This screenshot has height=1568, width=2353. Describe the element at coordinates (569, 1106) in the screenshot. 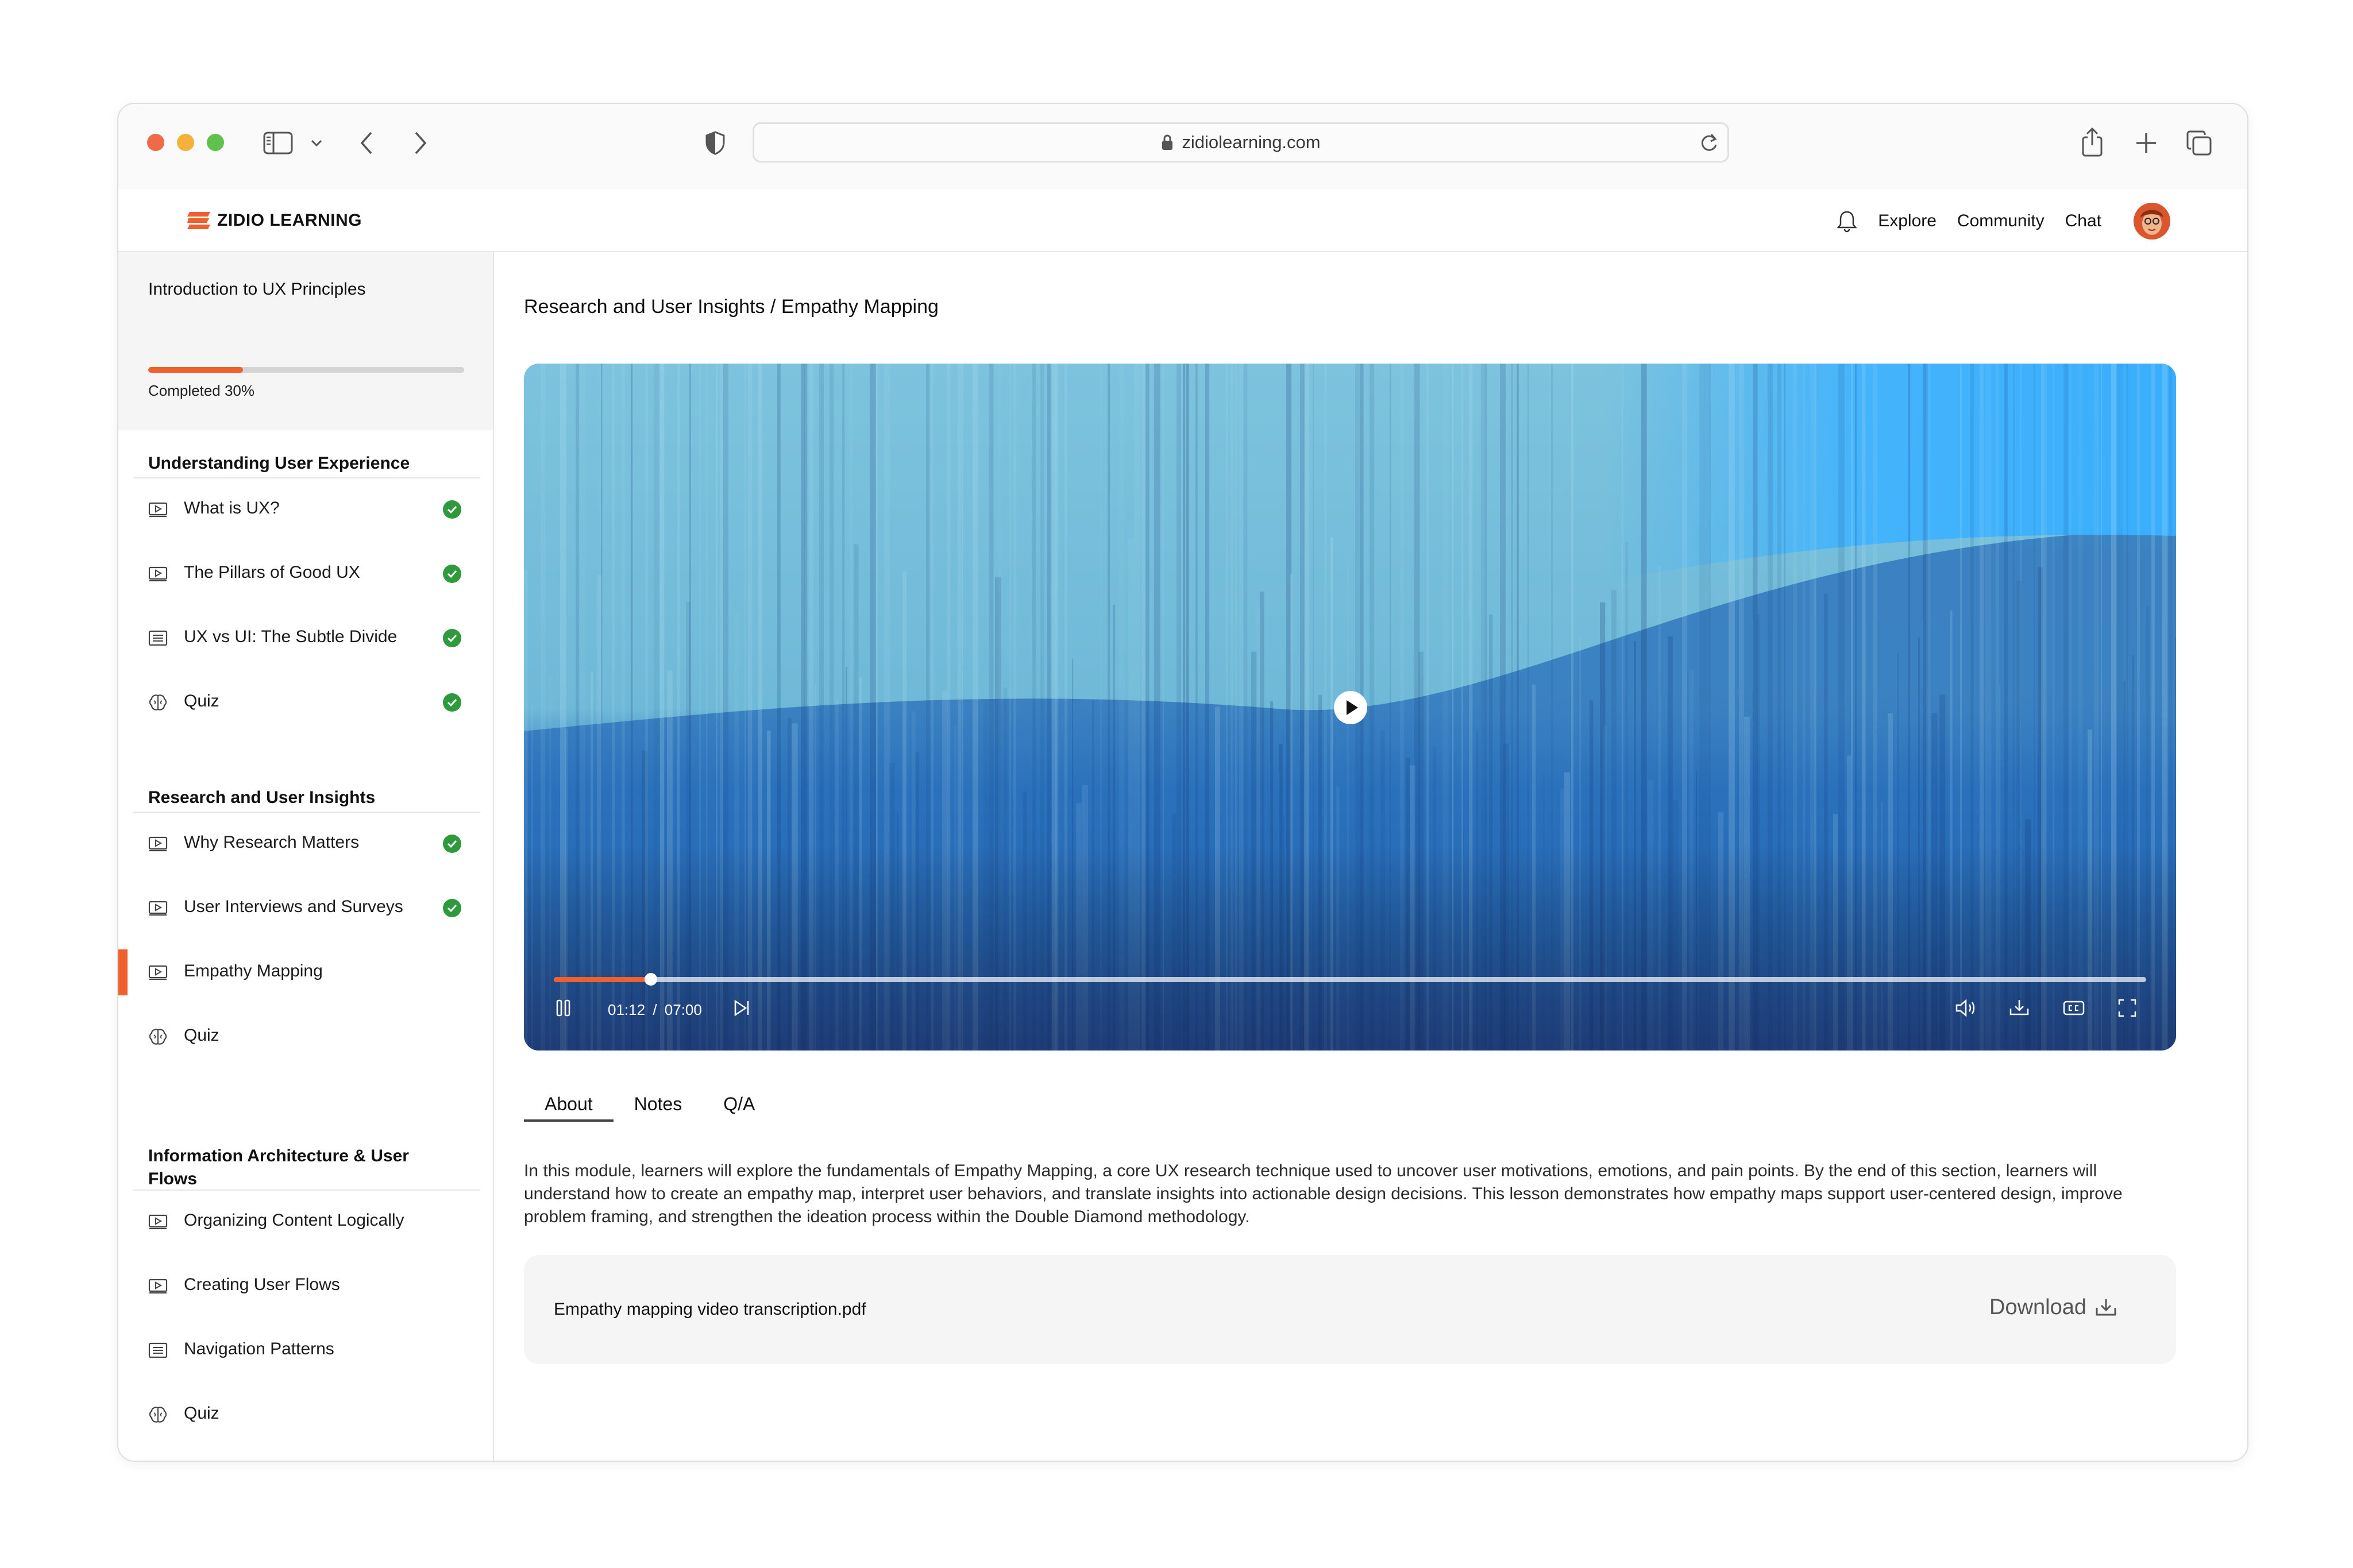

I see `tab-about: About` at that location.